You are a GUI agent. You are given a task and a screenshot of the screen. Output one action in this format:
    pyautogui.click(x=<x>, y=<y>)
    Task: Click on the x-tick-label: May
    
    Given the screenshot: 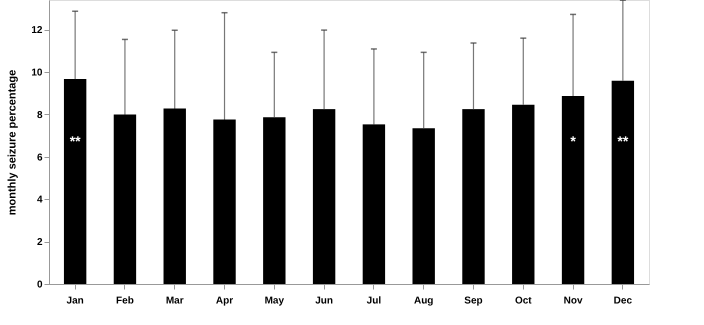 What is the action you would take?
    pyautogui.click(x=274, y=301)
    